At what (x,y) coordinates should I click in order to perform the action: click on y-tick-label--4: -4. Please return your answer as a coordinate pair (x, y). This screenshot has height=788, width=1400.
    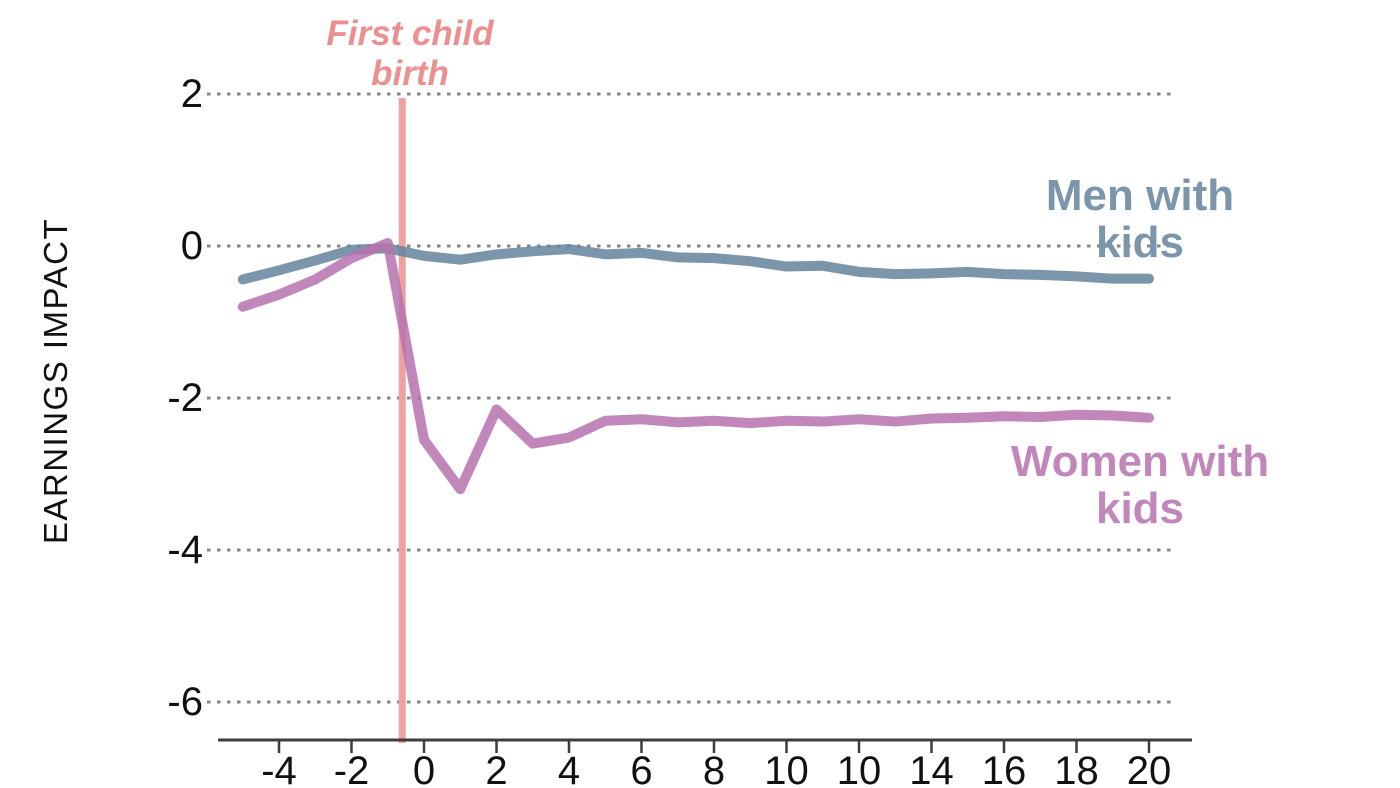
    Looking at the image, I should click on (185, 550).